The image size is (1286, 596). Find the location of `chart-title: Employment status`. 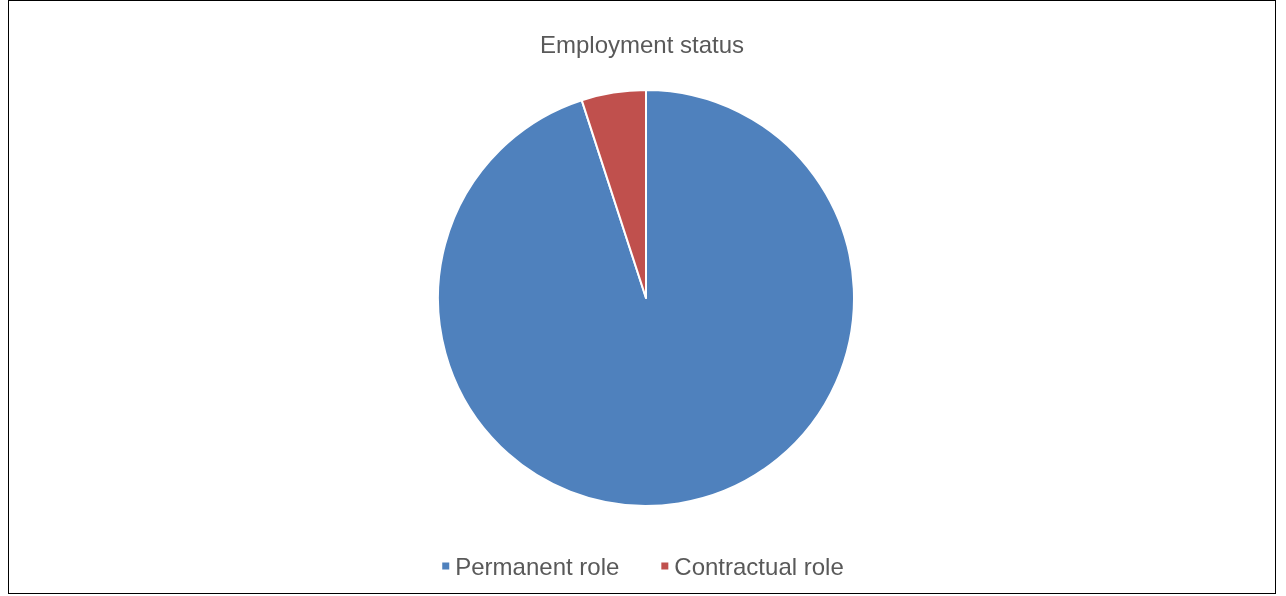

chart-title: Employment status is located at coordinates (642, 44).